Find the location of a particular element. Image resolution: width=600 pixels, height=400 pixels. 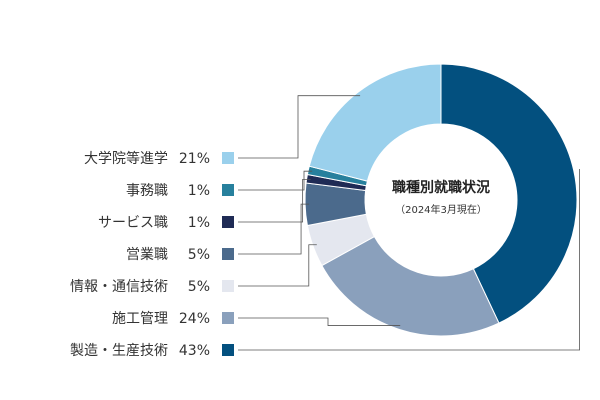

chart-title: 職種別就職状況 is located at coordinates (441, 187).